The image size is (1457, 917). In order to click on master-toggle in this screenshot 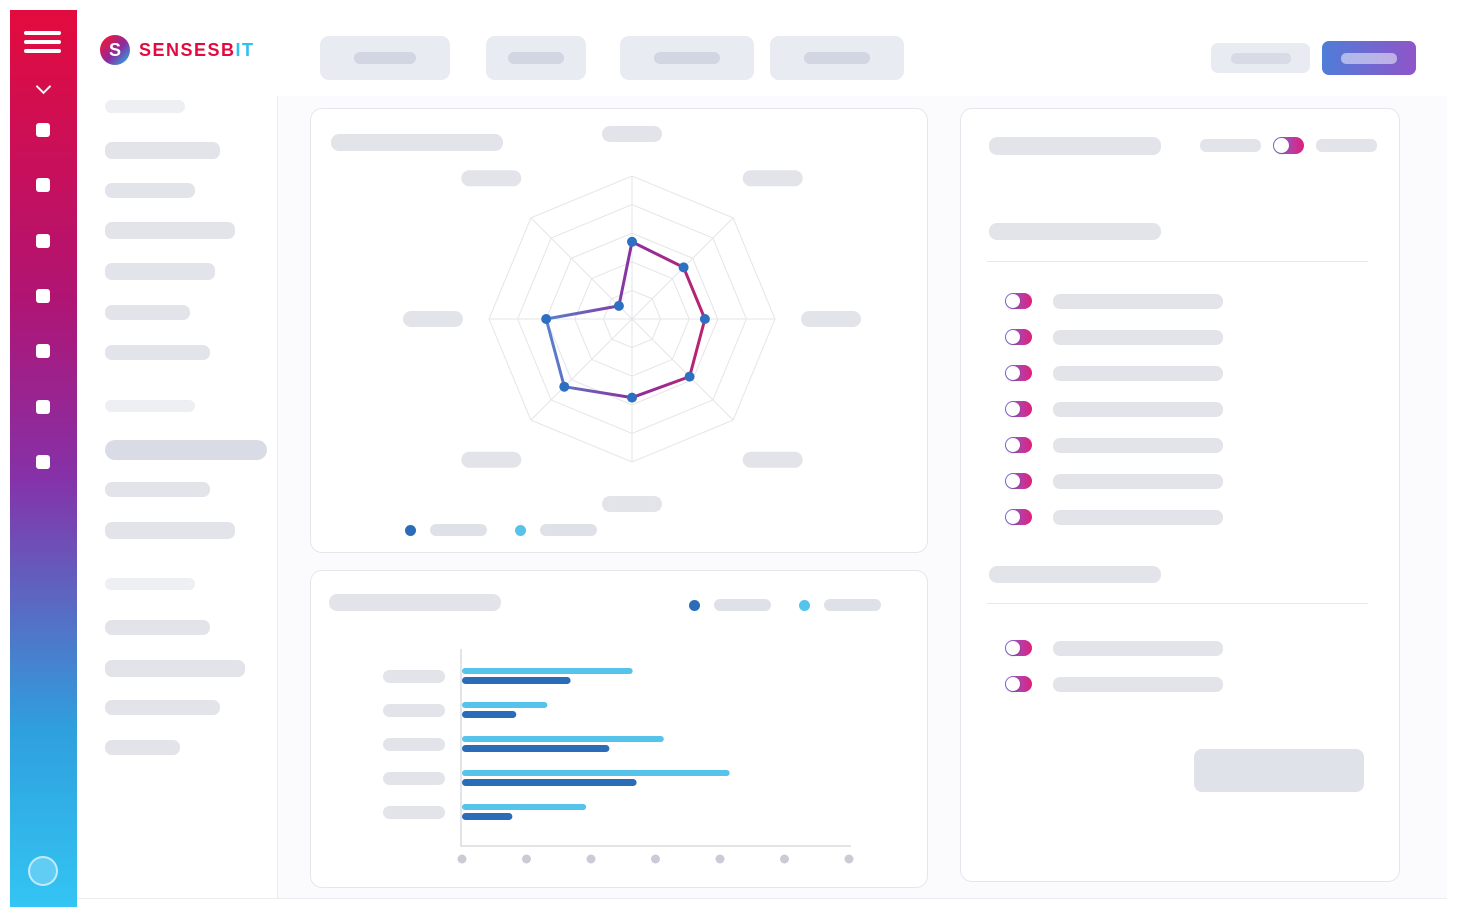, I will do `click(1288, 145)`.